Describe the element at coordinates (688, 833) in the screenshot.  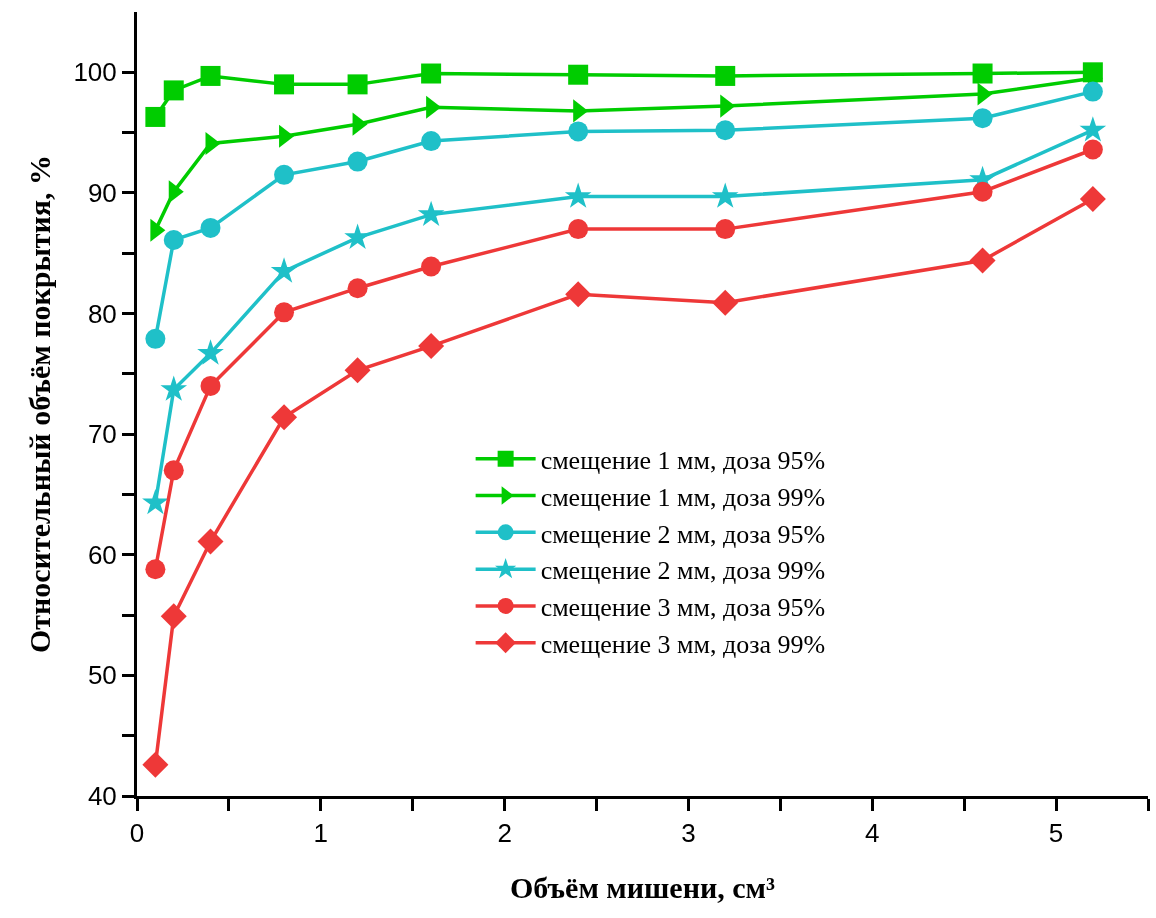
I see `x-tick-label: 3` at that location.